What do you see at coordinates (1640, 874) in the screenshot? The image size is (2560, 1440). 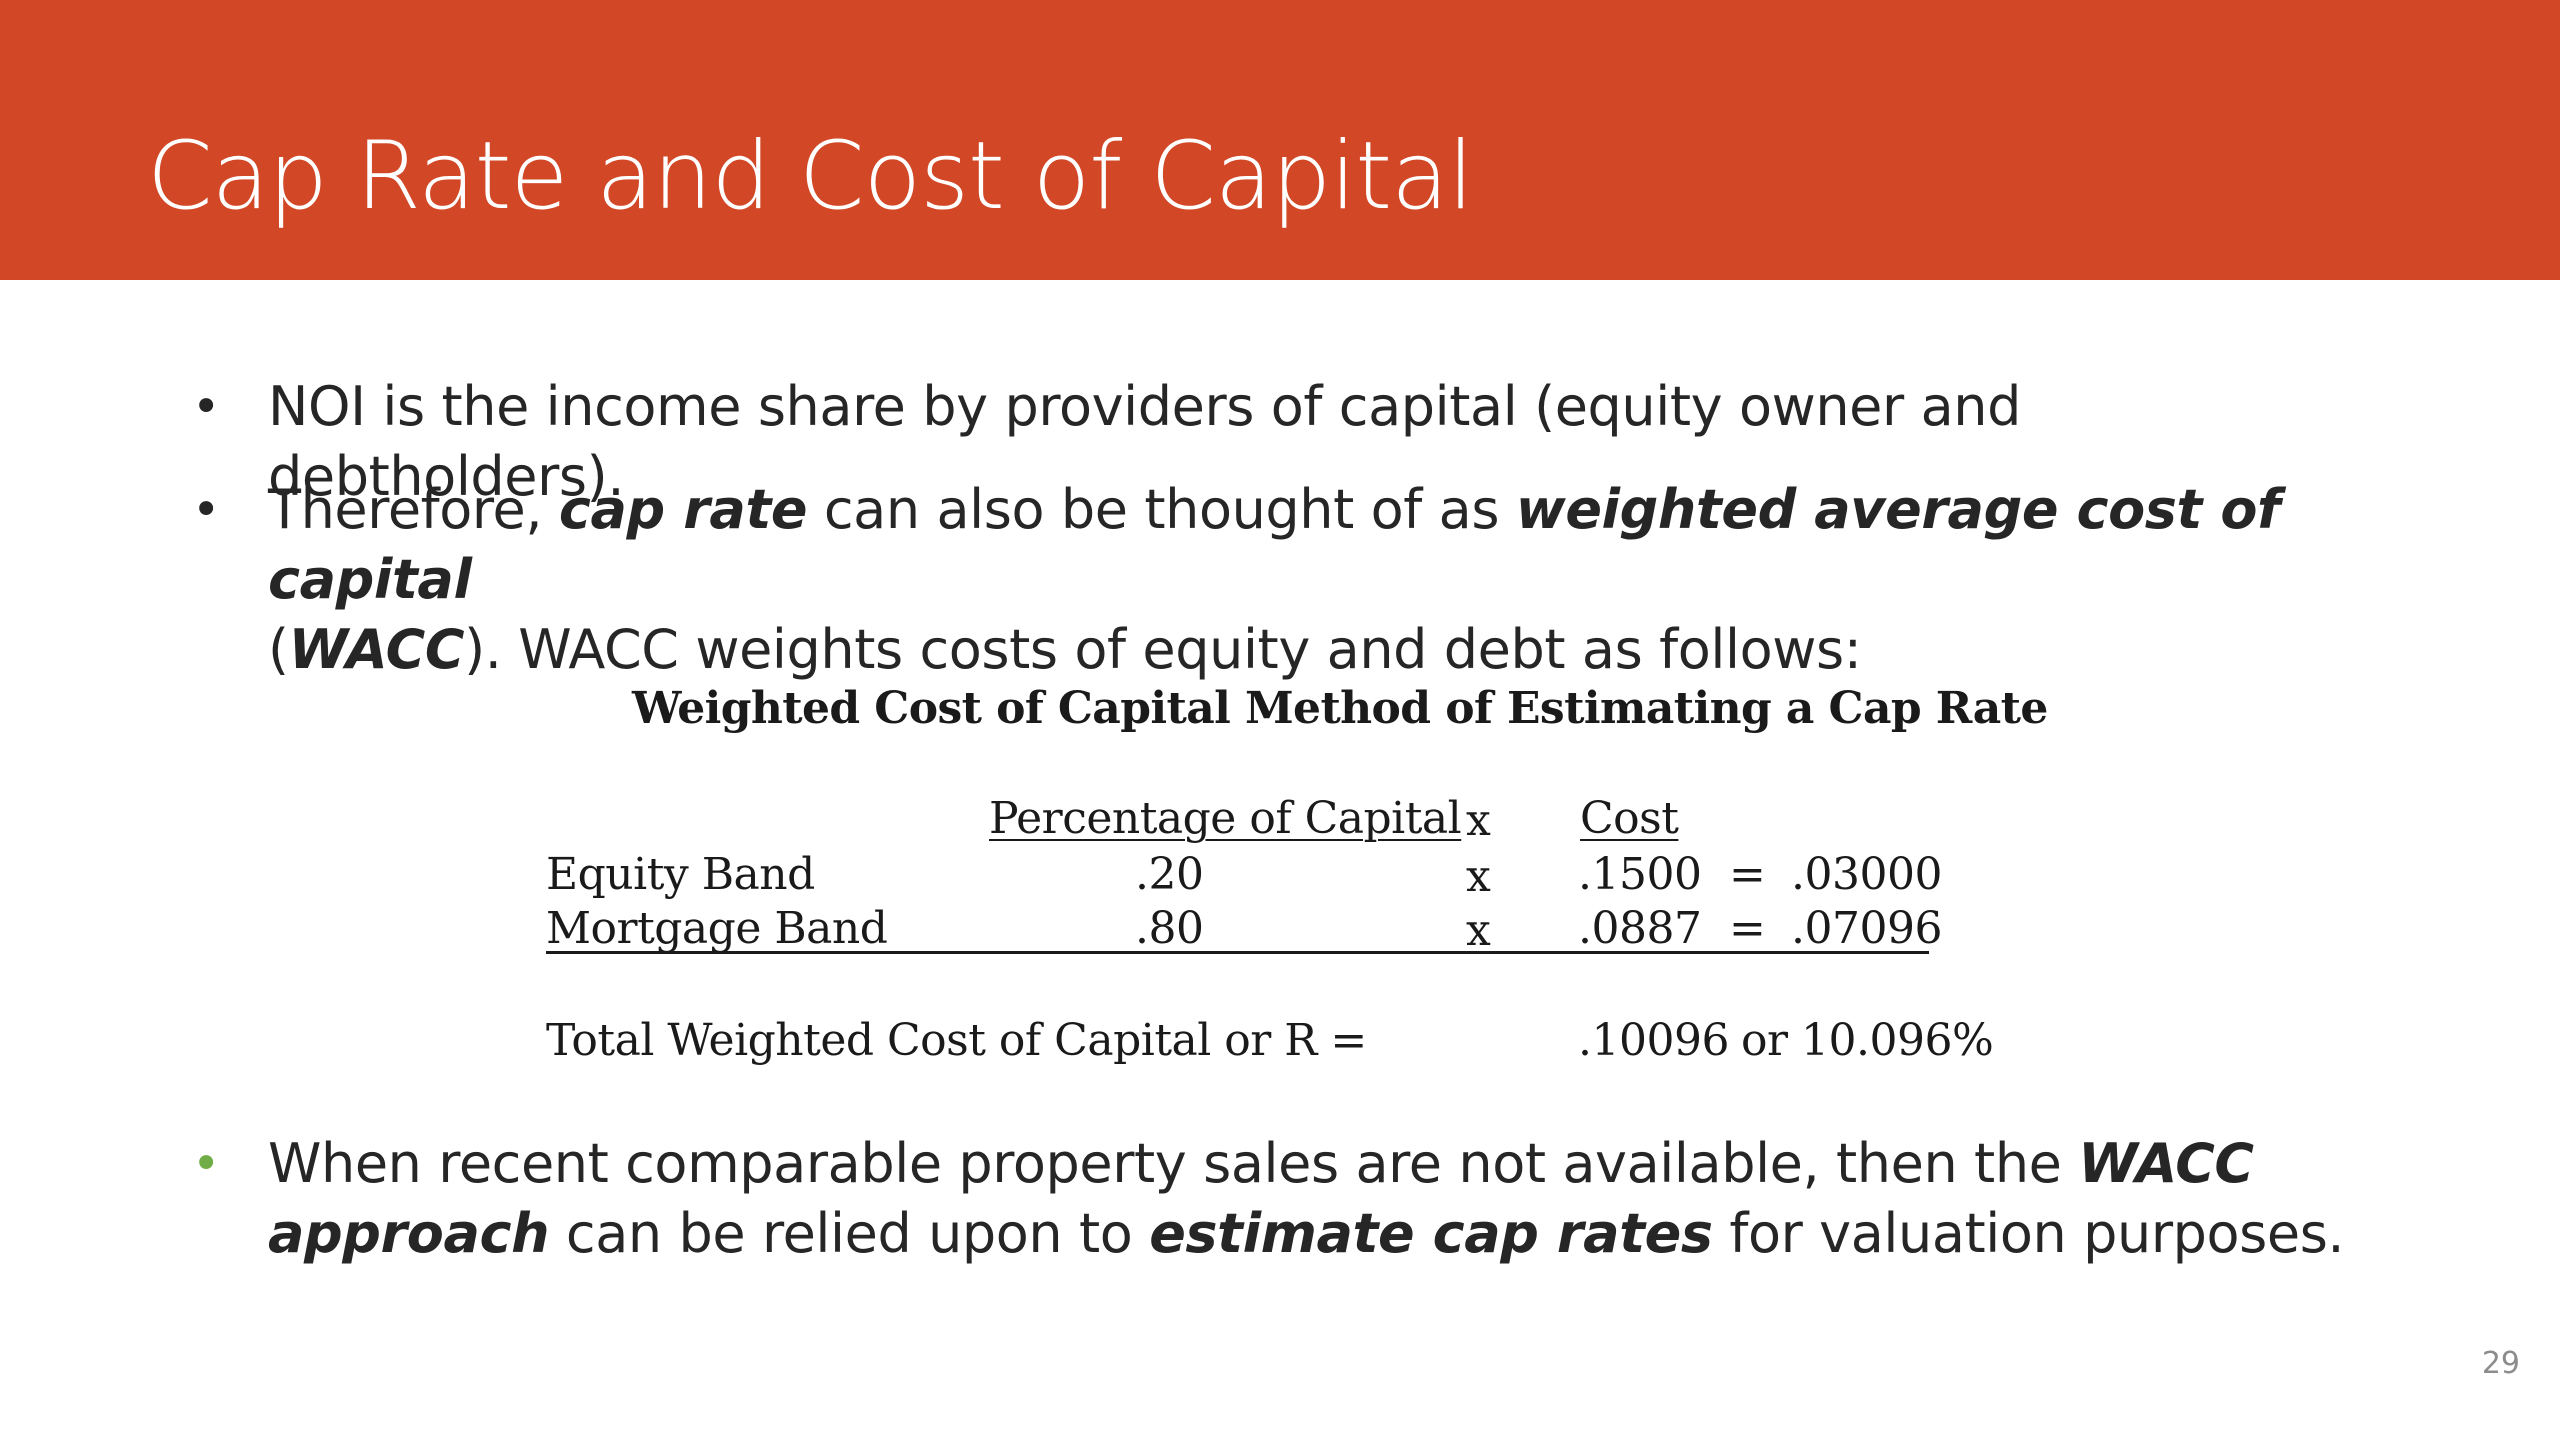 I see `table-cell-cost-equity: .1500` at bounding box center [1640, 874].